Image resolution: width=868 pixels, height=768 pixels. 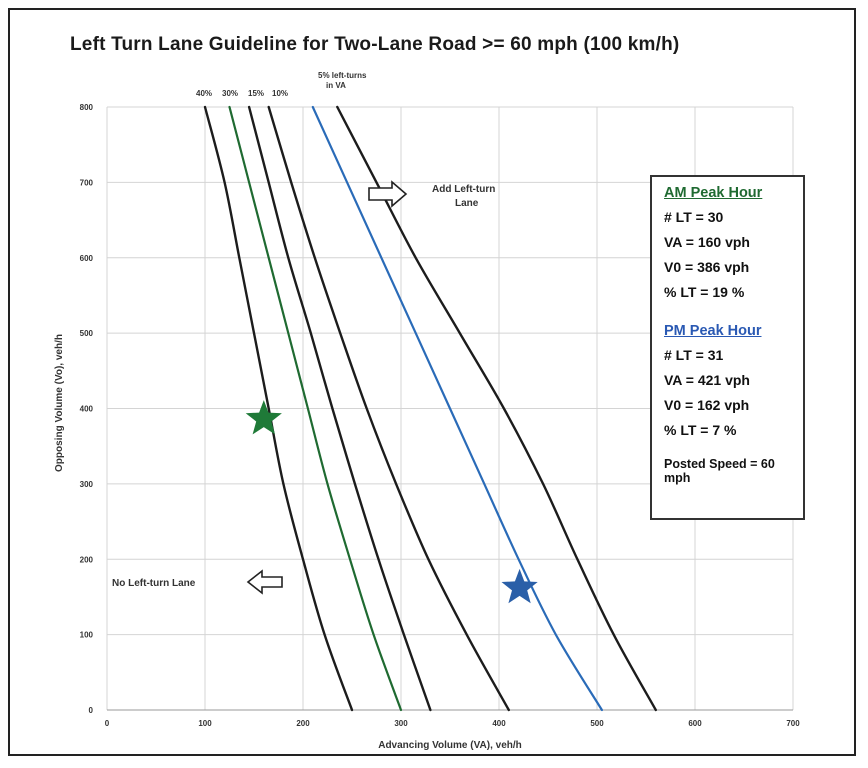 What do you see at coordinates (87, 484) in the screenshot?
I see `y-tick-label: 300` at bounding box center [87, 484].